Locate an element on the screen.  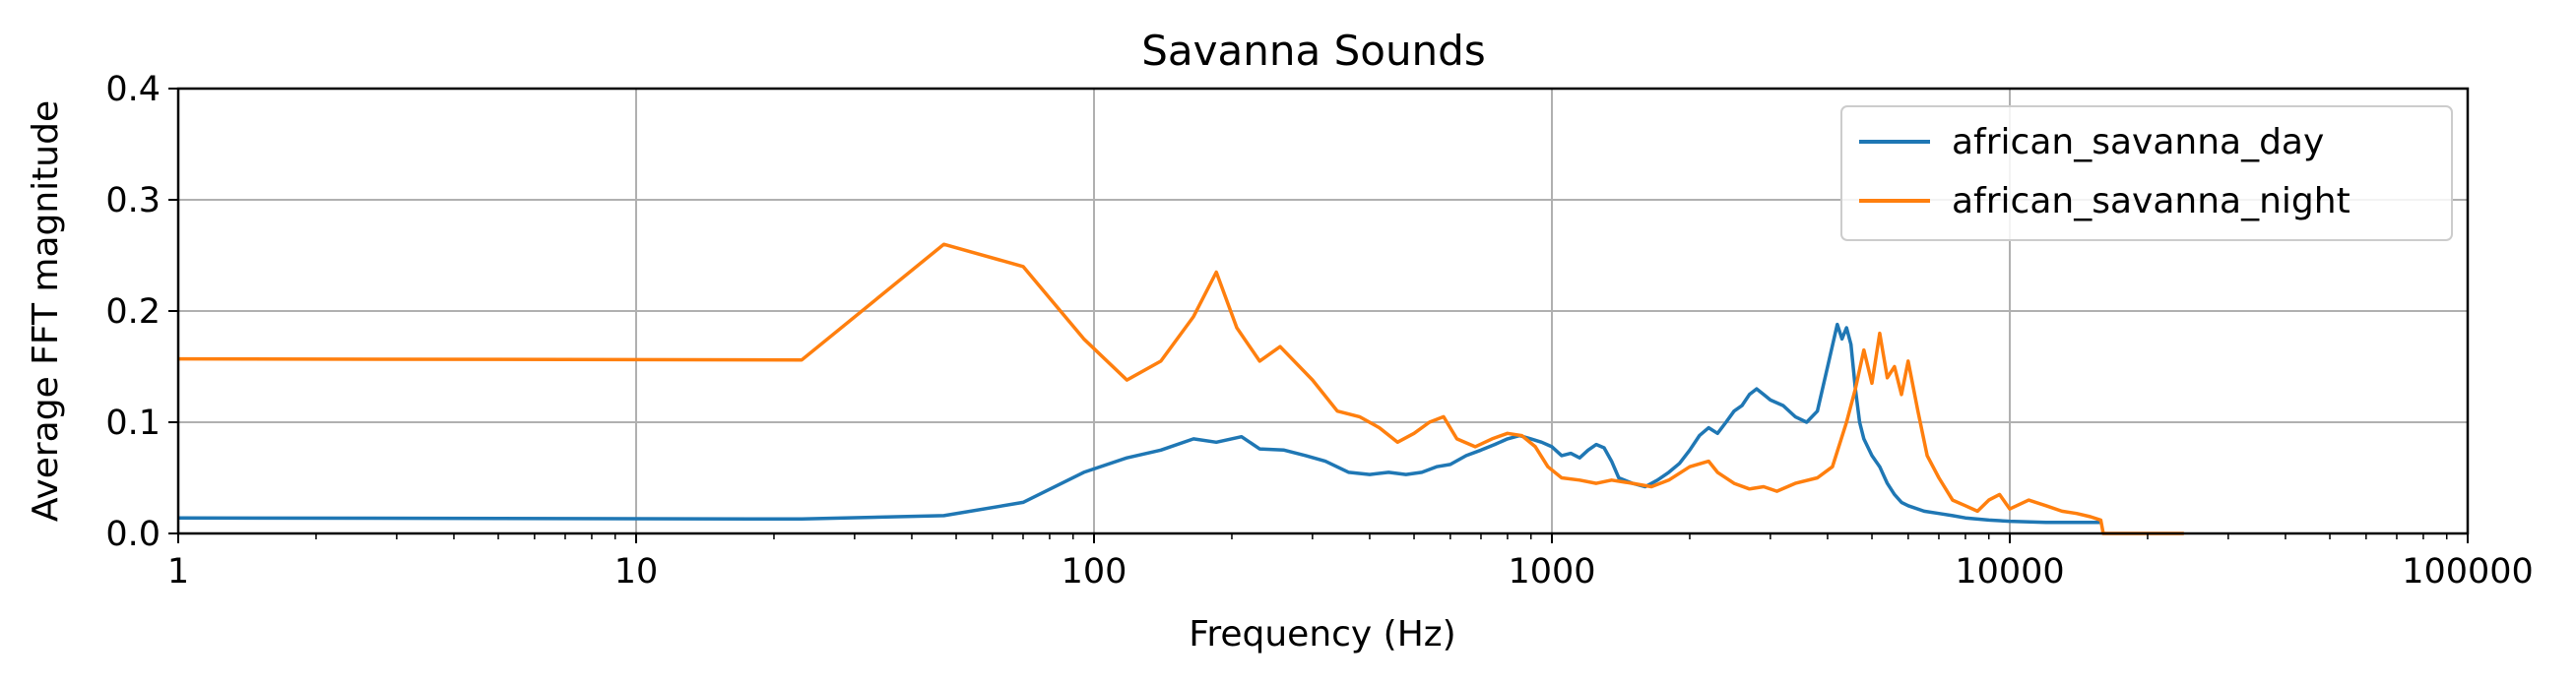
legend-box is located at coordinates (2146, 173).